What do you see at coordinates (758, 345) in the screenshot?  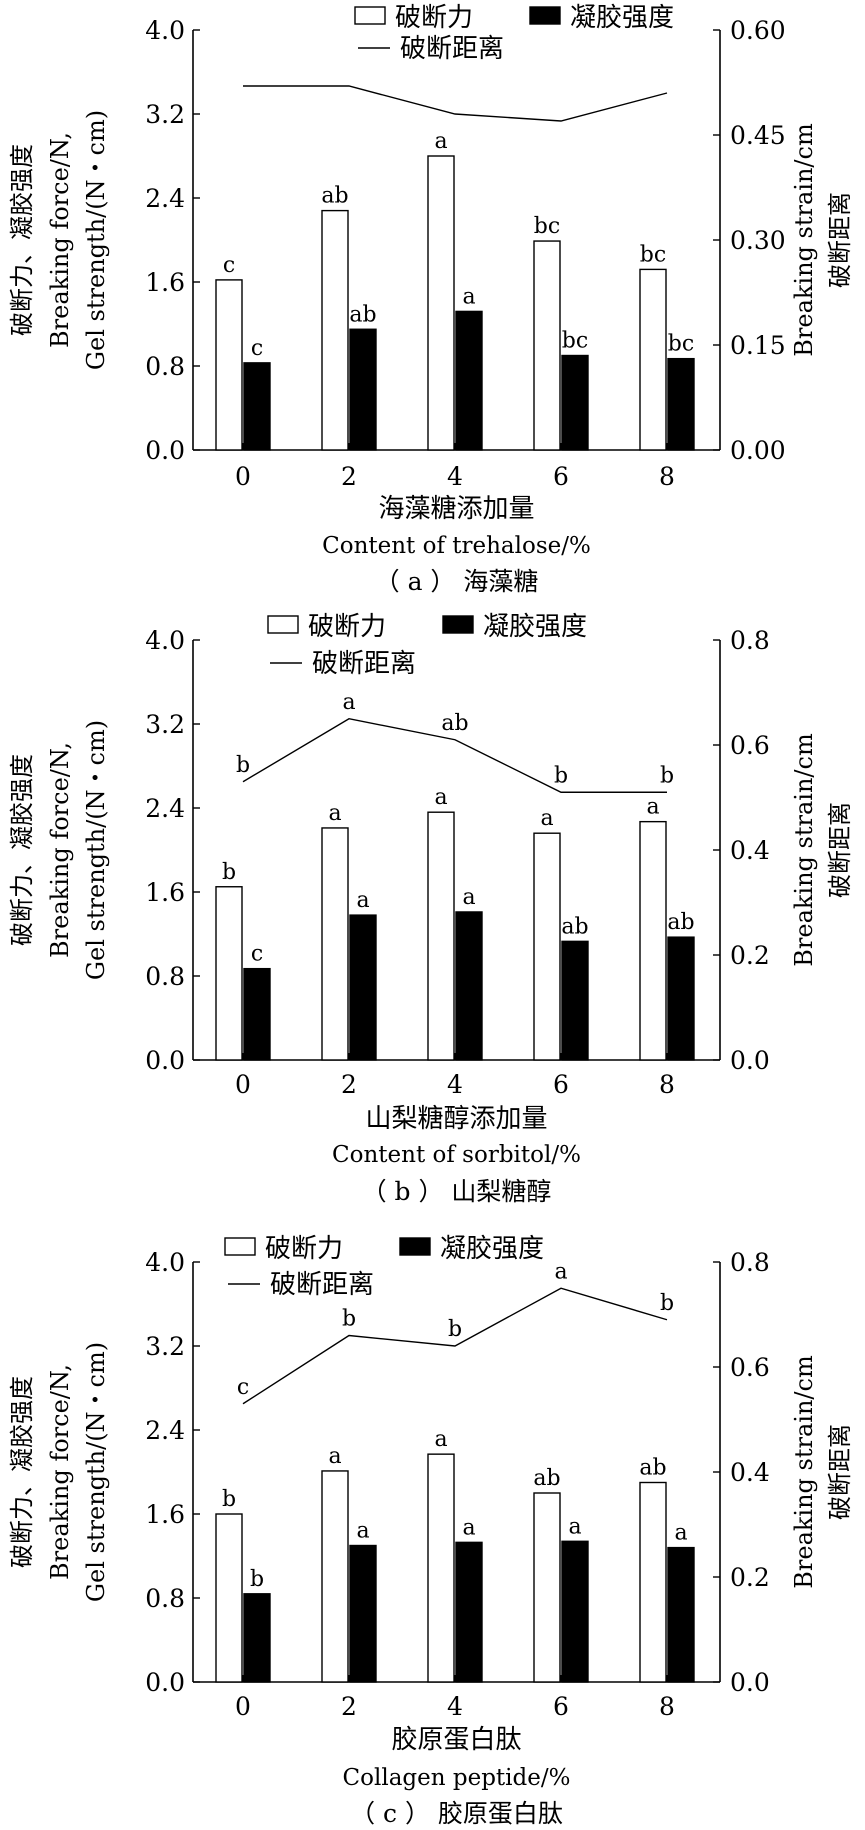 I see `y-tick-label-right: 0.15` at bounding box center [758, 345].